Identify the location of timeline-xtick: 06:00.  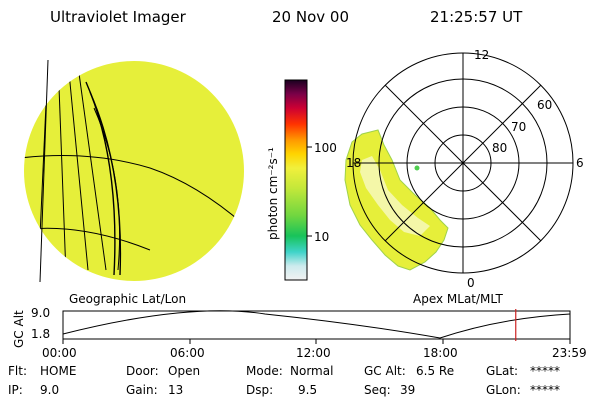
(187, 353).